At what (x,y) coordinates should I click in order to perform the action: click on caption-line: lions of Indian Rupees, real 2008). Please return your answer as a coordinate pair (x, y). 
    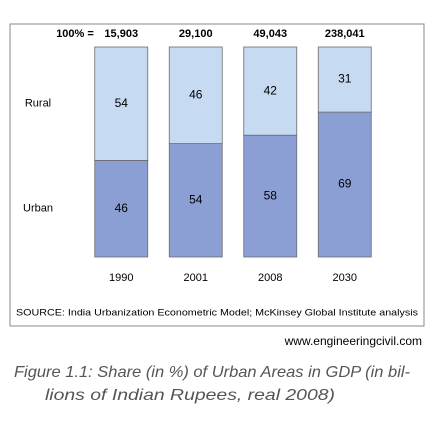
    Looking at the image, I should click on (190, 395).